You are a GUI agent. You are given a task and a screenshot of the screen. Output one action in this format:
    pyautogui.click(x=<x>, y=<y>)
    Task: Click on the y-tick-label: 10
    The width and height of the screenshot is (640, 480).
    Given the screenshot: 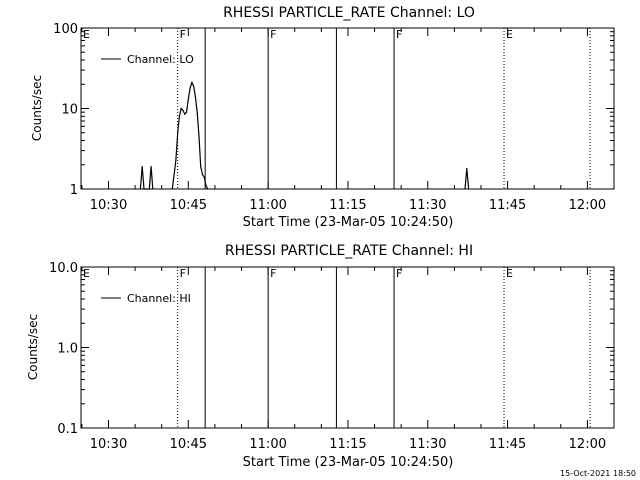 What is the action you would take?
    pyautogui.click(x=69, y=110)
    